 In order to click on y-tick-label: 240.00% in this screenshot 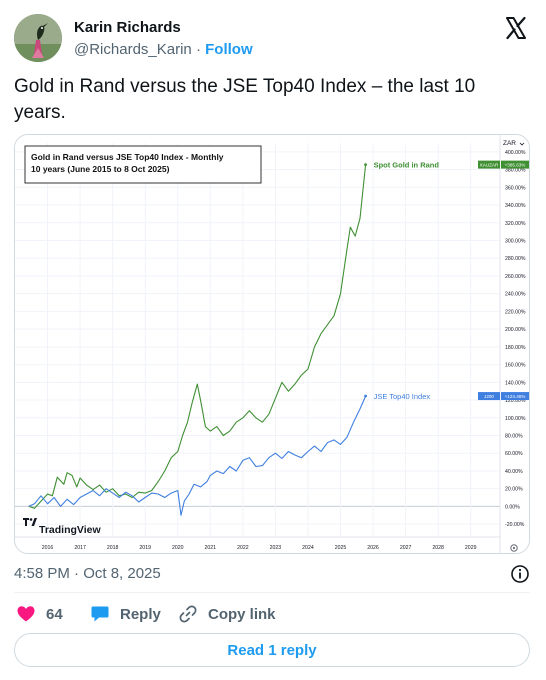, I will do `click(515, 295)`.